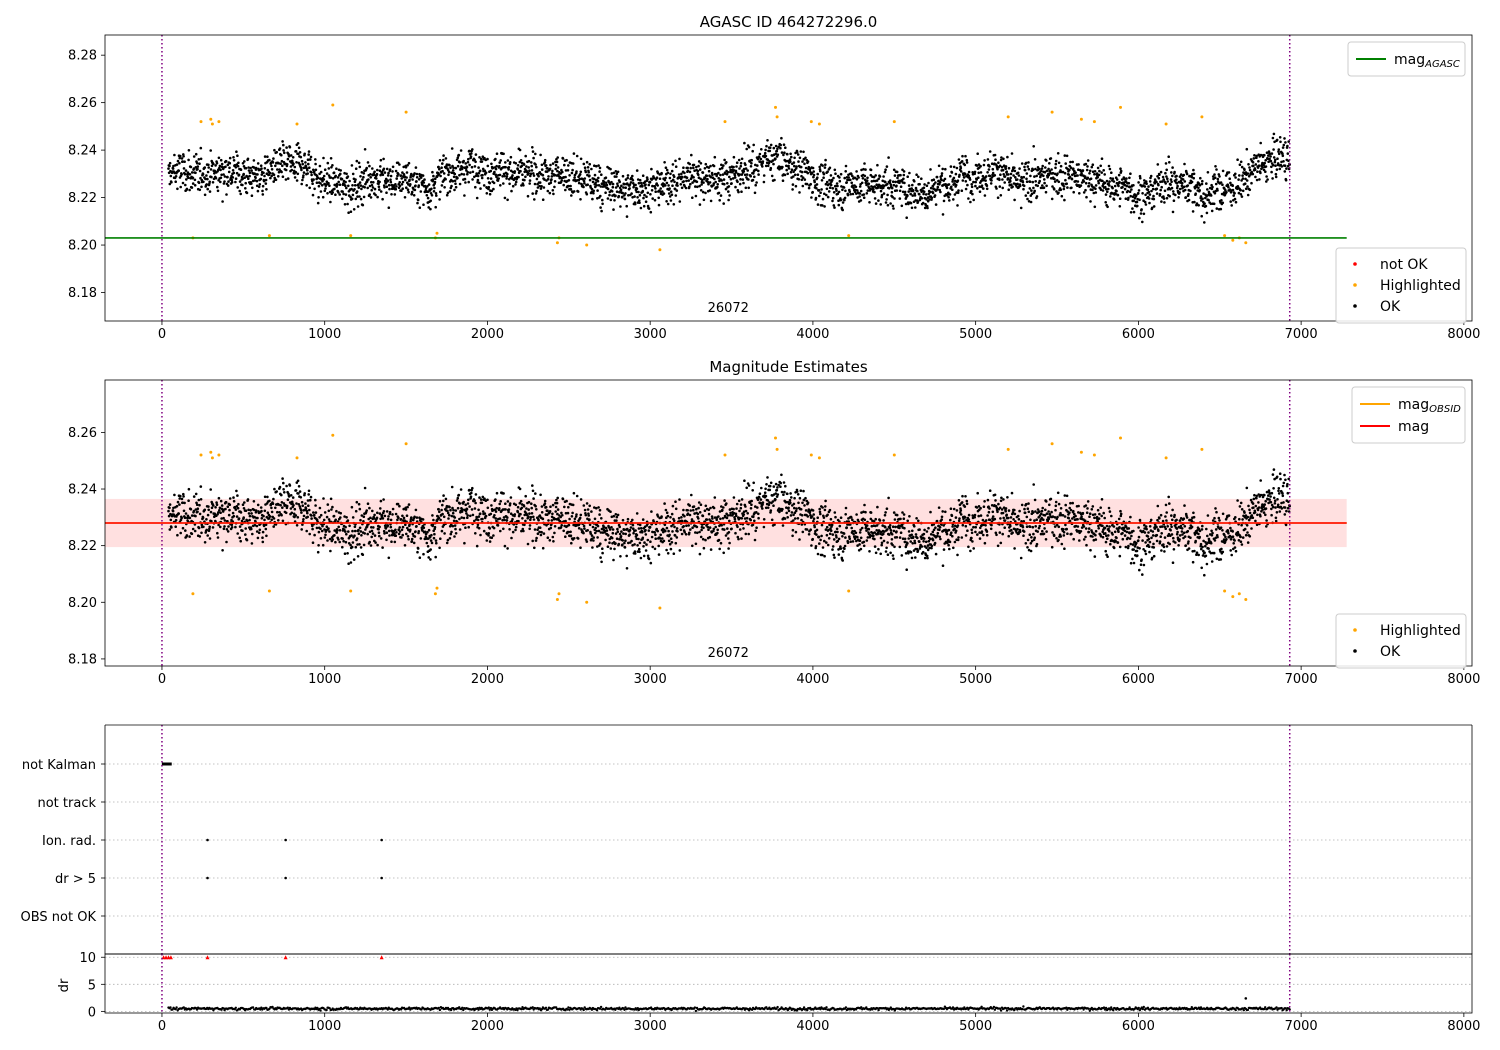 The height and width of the screenshot is (1050, 1500). Describe the element at coordinates (487, 334) in the screenshot. I see `panel1-xtick-label: 2000` at that location.